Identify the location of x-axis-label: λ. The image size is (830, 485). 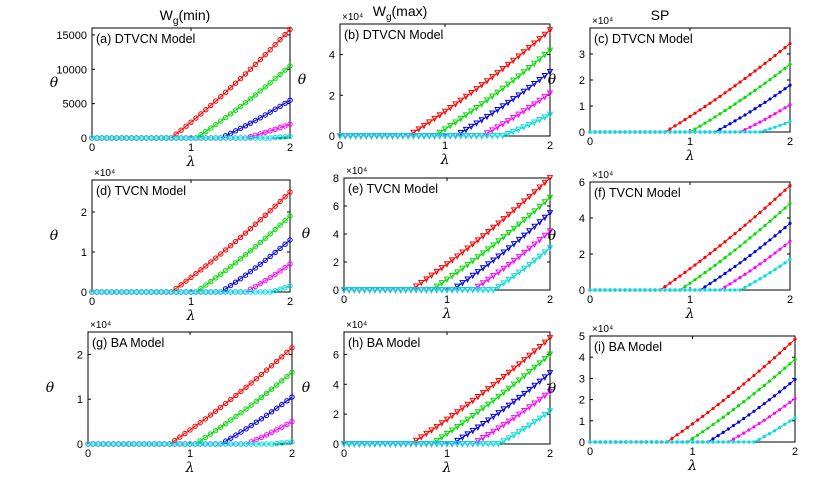
(690, 314).